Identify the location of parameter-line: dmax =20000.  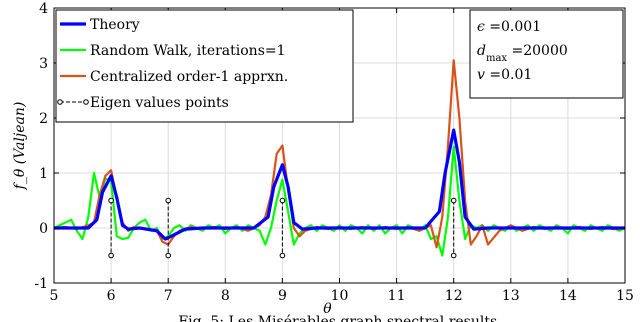
(522, 53).